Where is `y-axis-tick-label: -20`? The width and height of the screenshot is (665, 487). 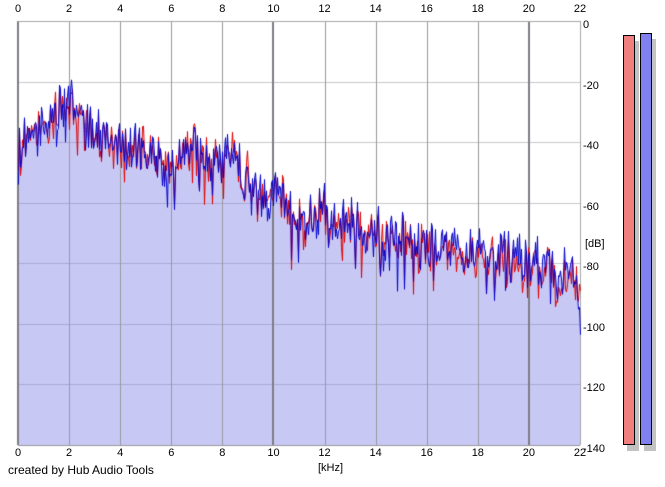
y-axis-tick-label: -20 is located at coordinates (591, 85).